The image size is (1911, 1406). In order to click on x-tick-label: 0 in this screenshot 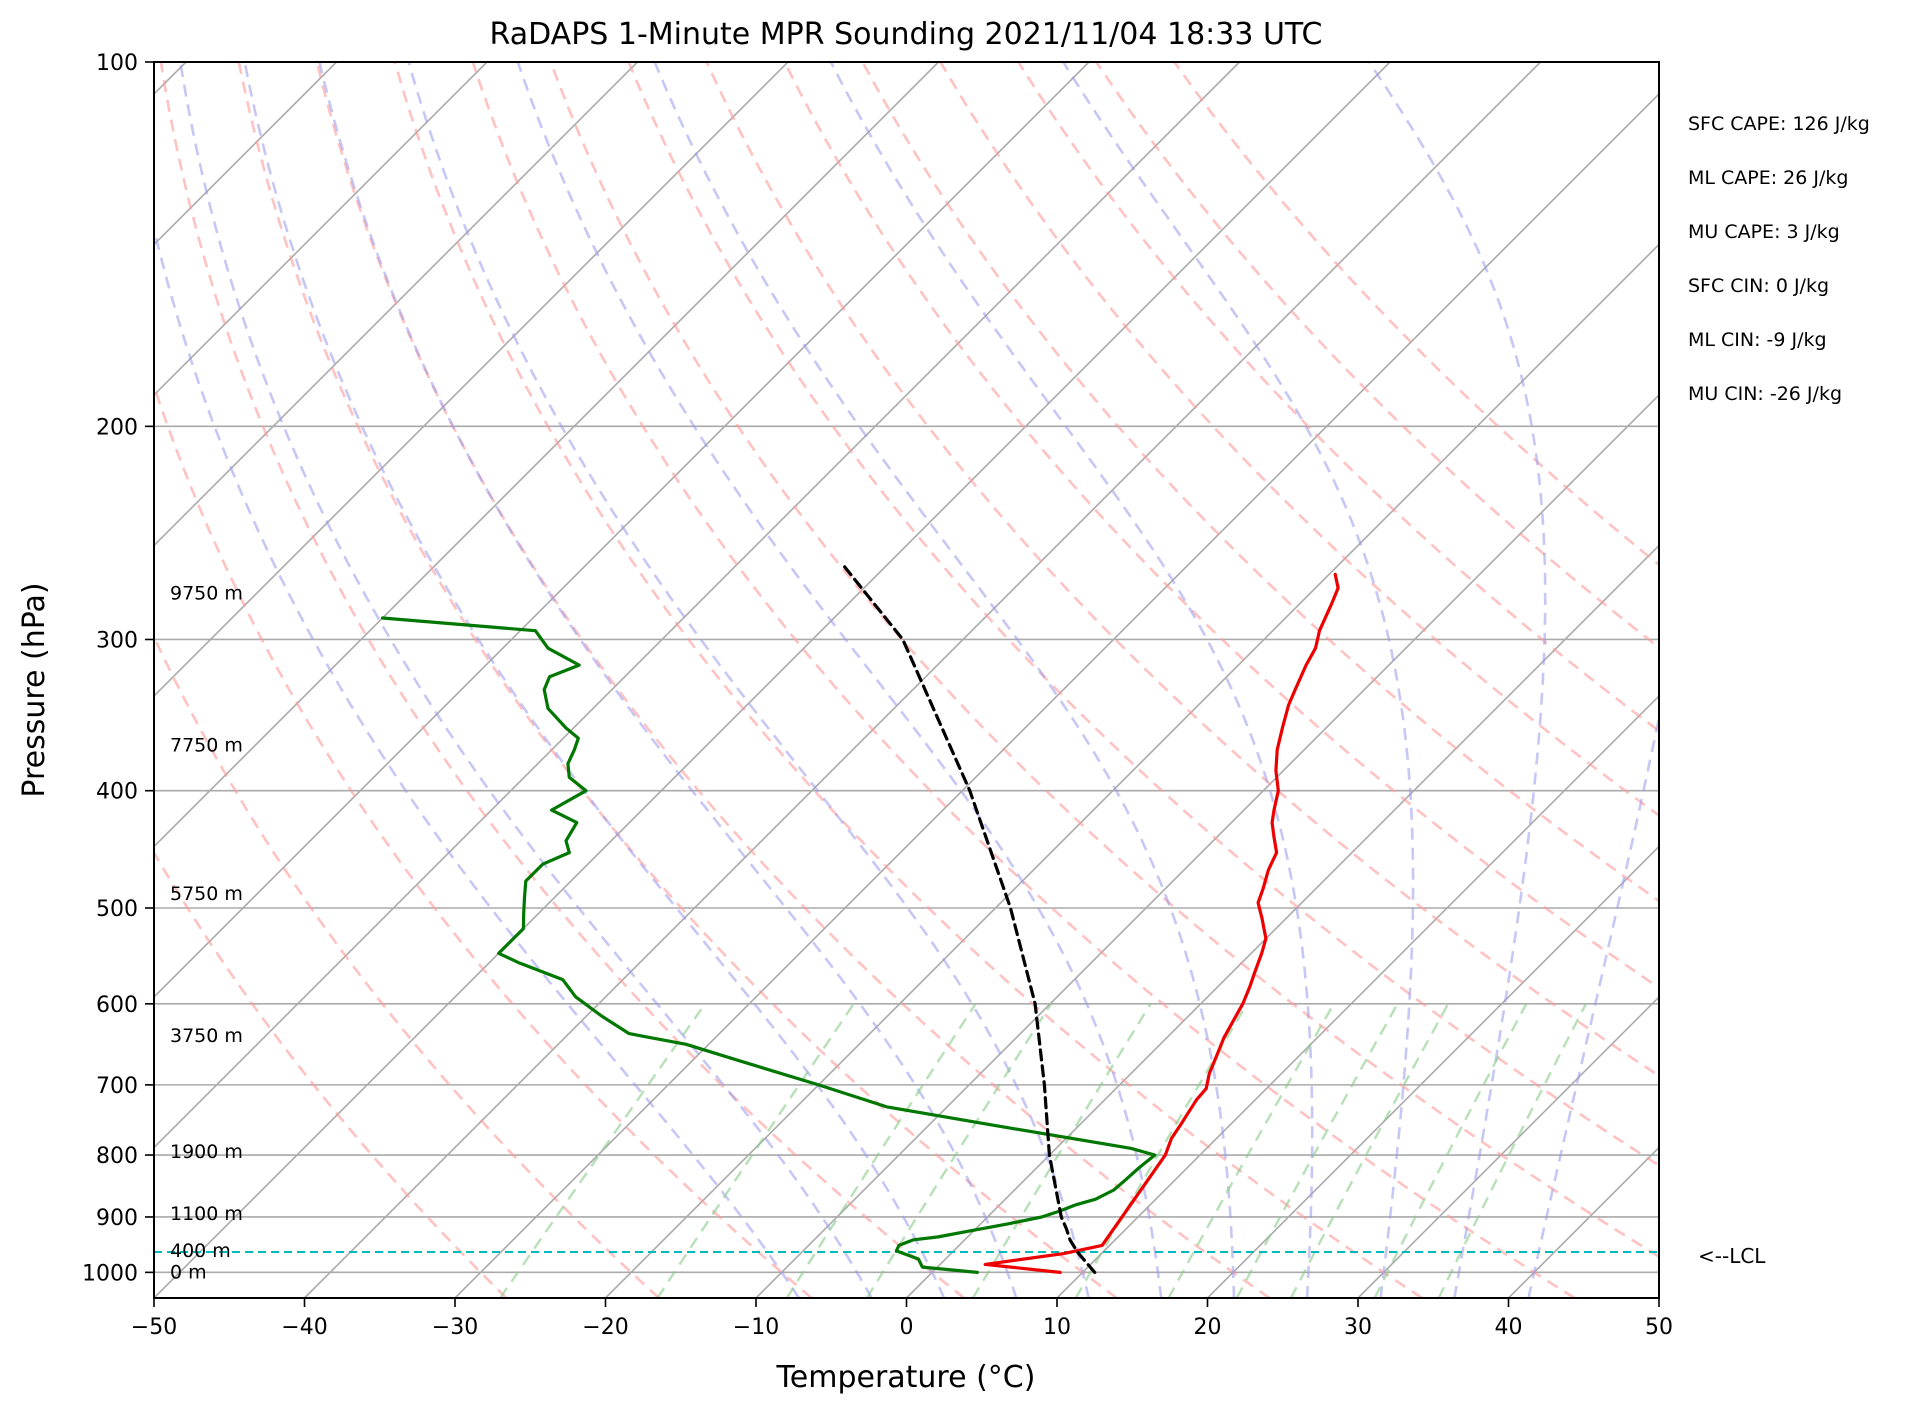, I will do `click(907, 1327)`.